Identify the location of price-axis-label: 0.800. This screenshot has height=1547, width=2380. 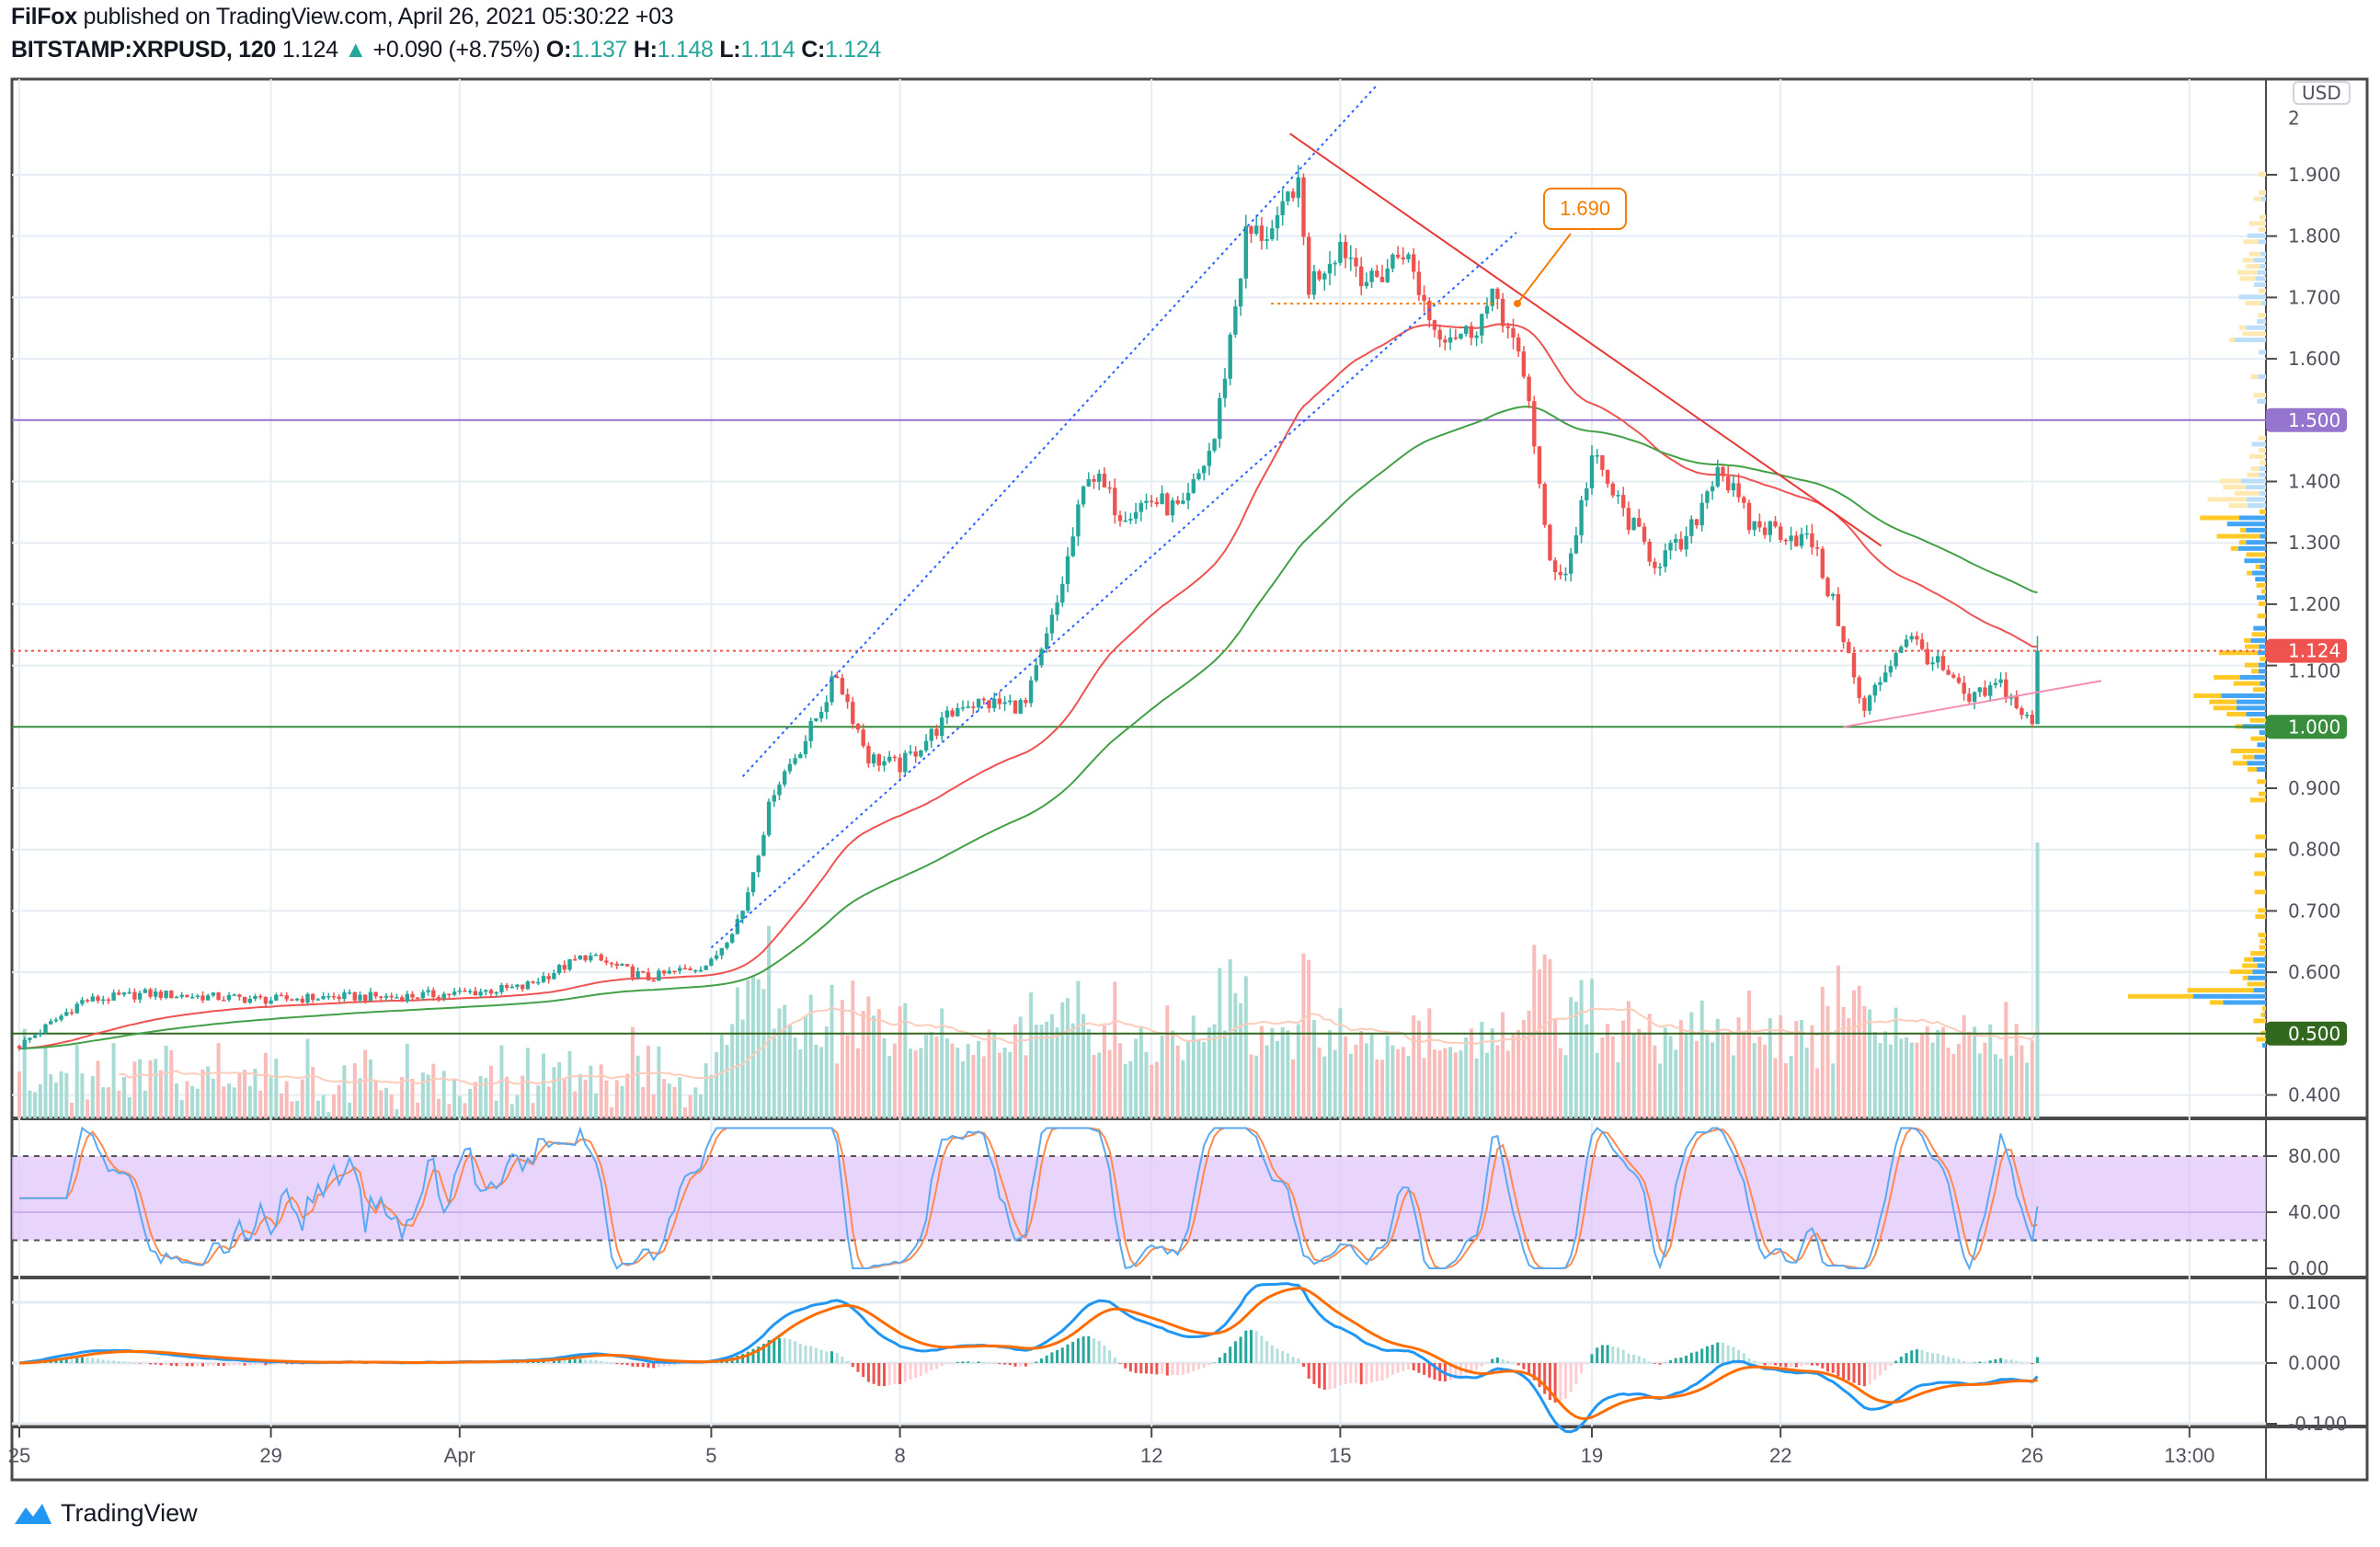
(2314, 850).